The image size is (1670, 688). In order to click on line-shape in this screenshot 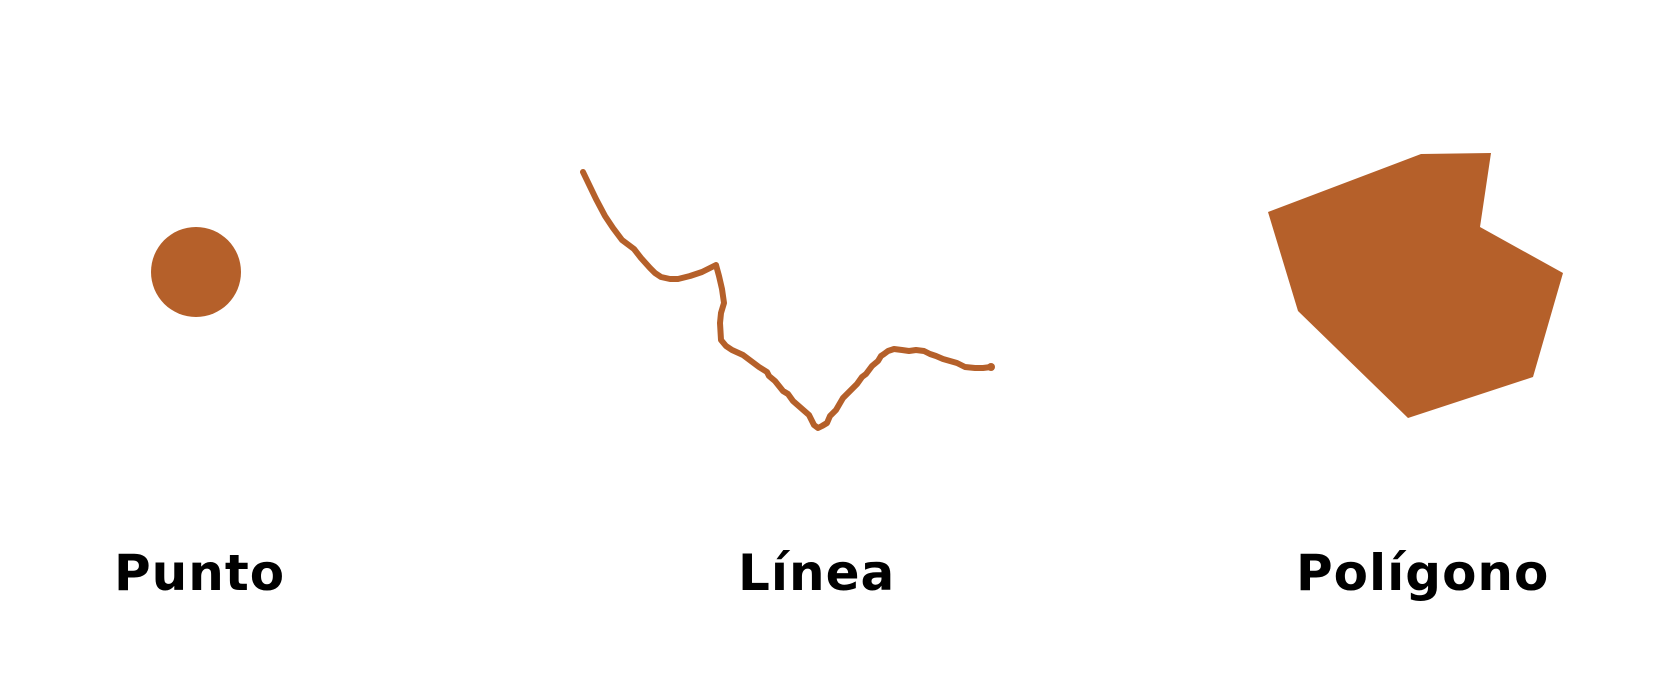, I will do `click(787, 300)`.